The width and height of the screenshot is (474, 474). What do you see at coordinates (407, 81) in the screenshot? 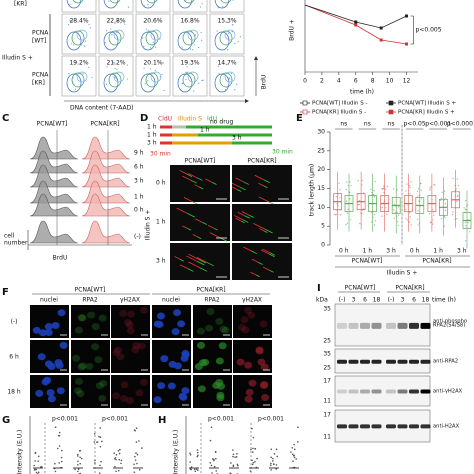
I see `tick-label: 12` at bounding box center [407, 81].